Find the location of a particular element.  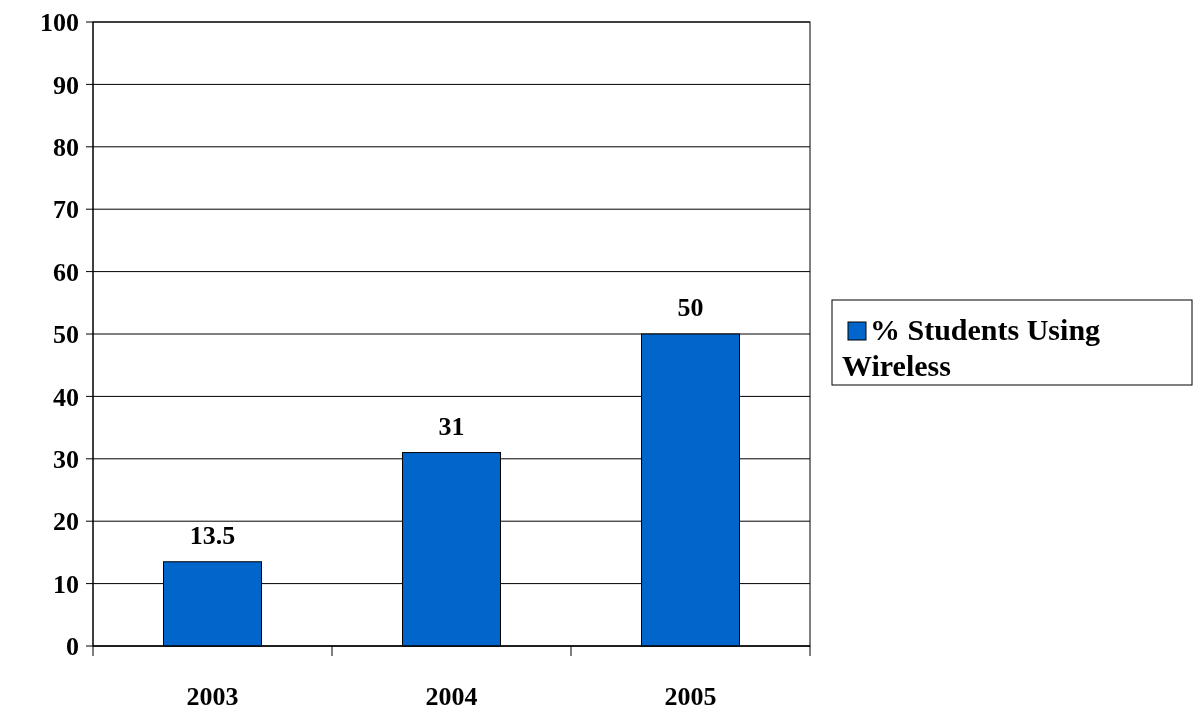

x-tick-label: 2004 is located at coordinates (451, 696).